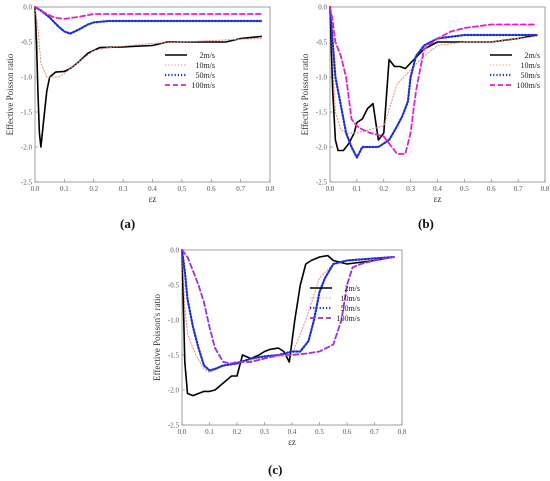 The height and width of the screenshot is (481, 550). What do you see at coordinates (275, 469) in the screenshot?
I see `panel-label-c: (c)` at bounding box center [275, 469].